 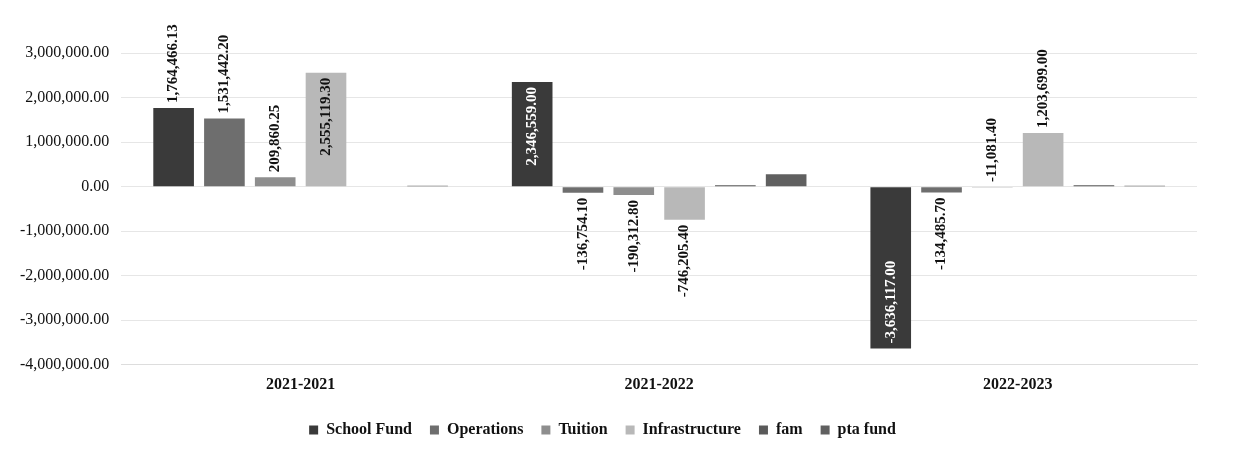 I want to click on data-label: 209,860.25, so click(x=274, y=138).